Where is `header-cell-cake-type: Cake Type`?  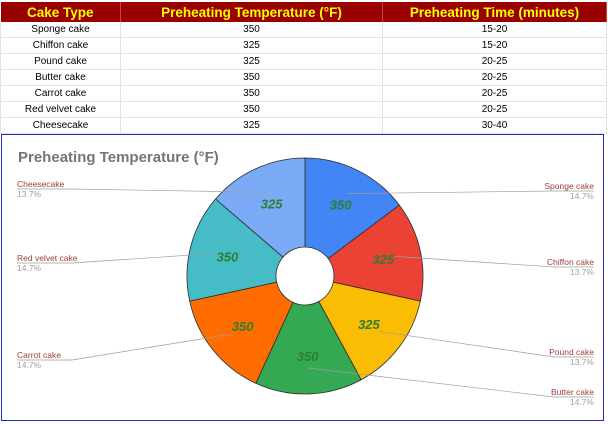
header-cell-cake-type: Cake Type is located at coordinates (60, 12).